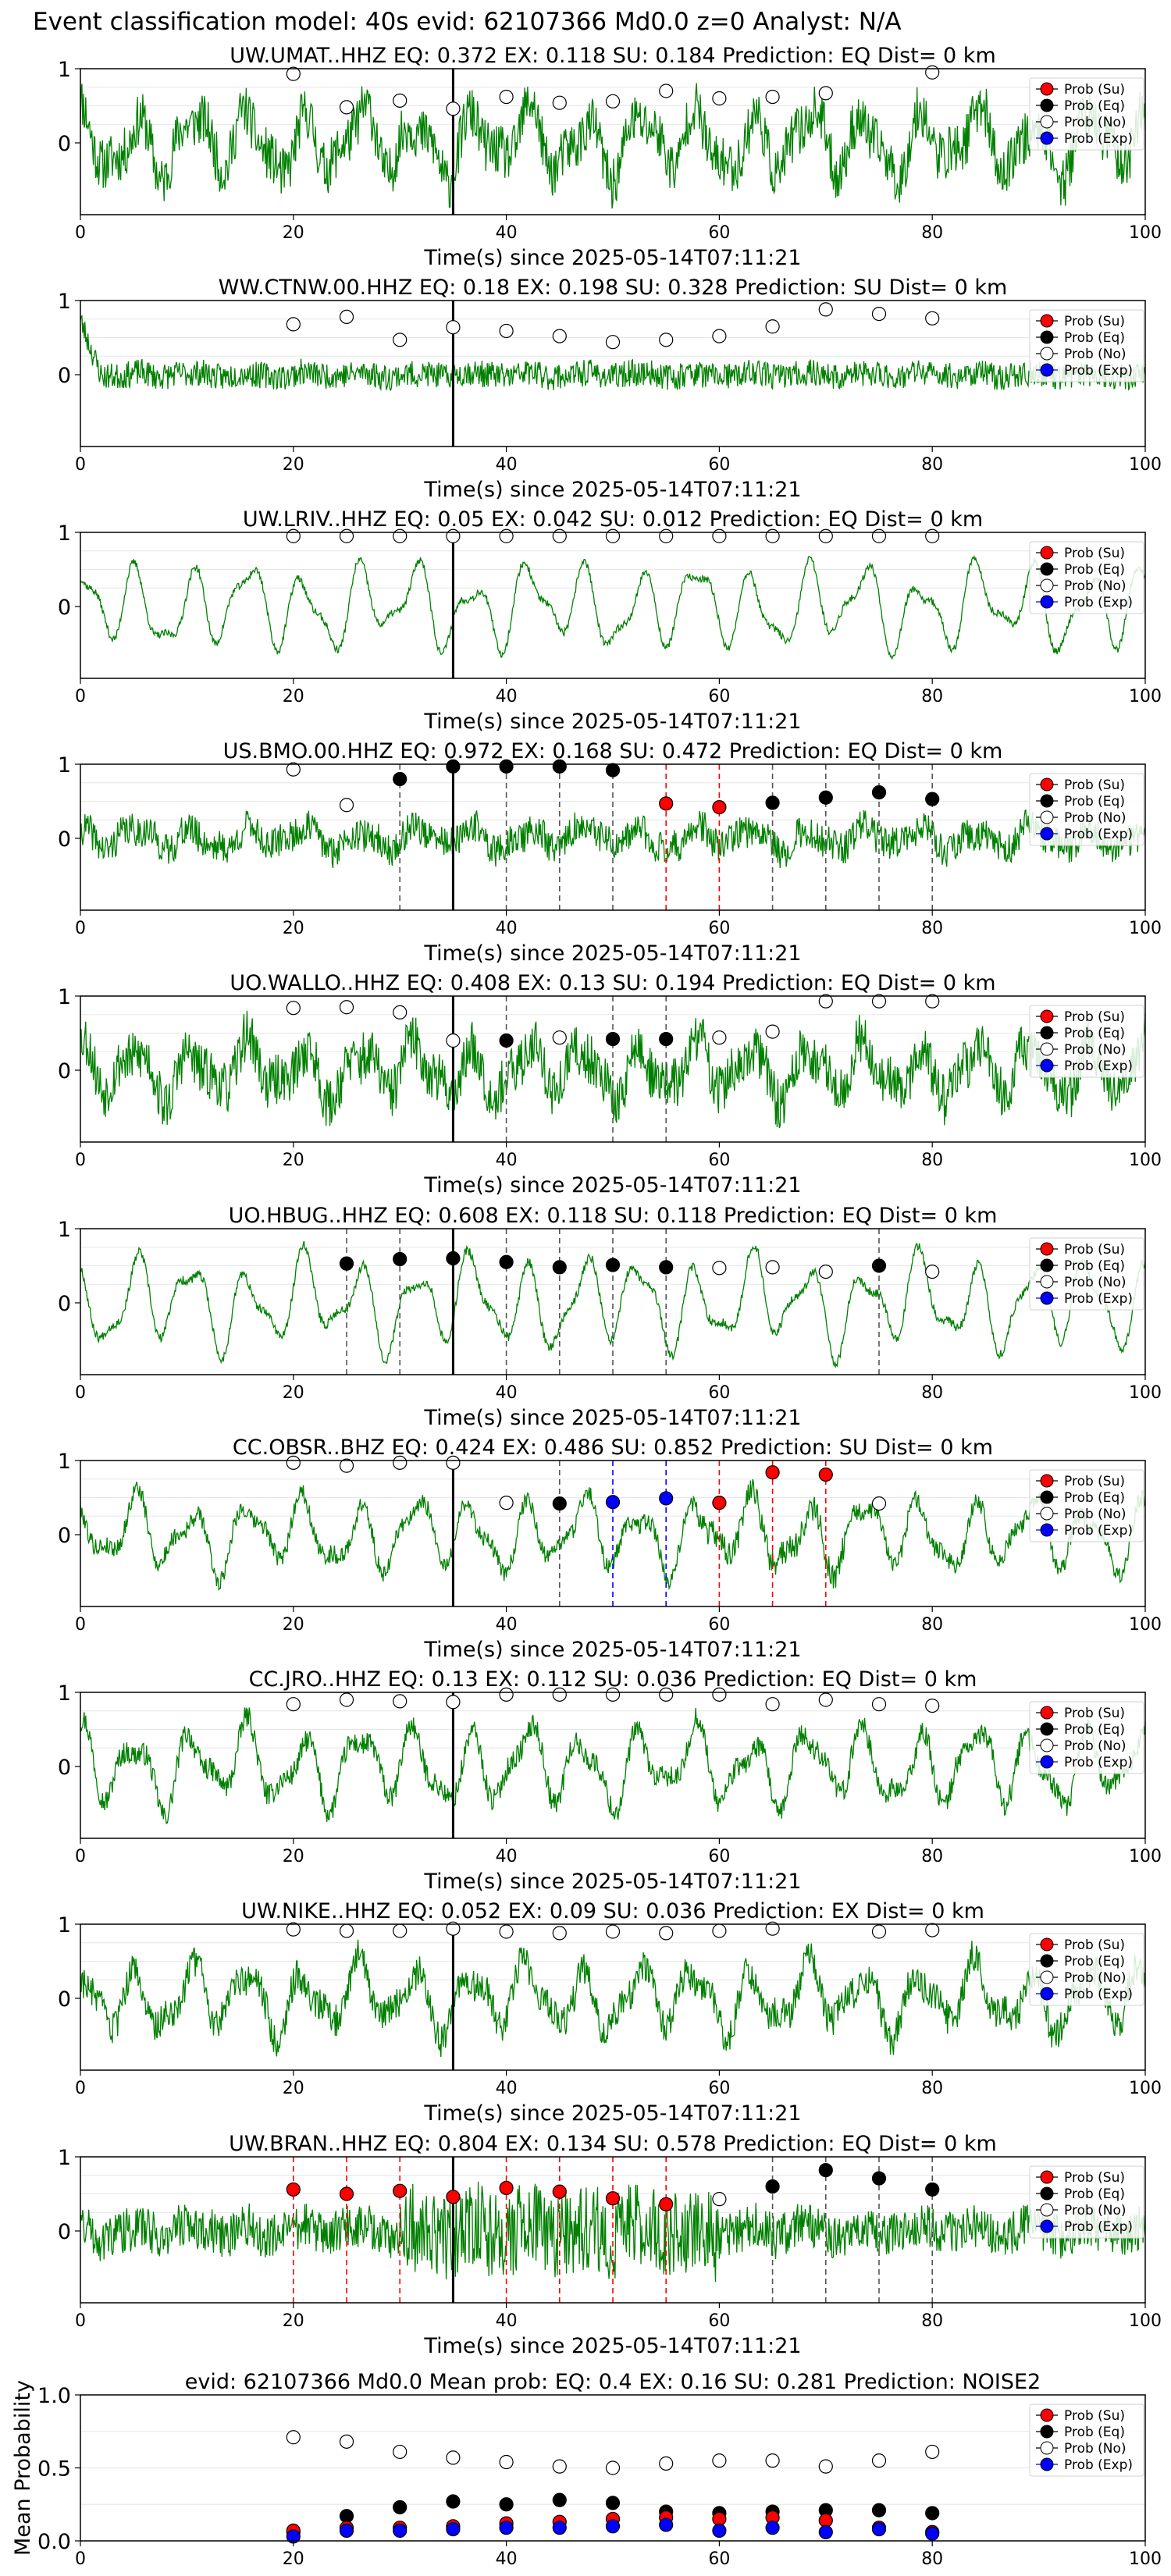 The image size is (1171, 2576). What do you see at coordinates (719, 233) in the screenshot?
I see `x-tick-label: 60` at bounding box center [719, 233].